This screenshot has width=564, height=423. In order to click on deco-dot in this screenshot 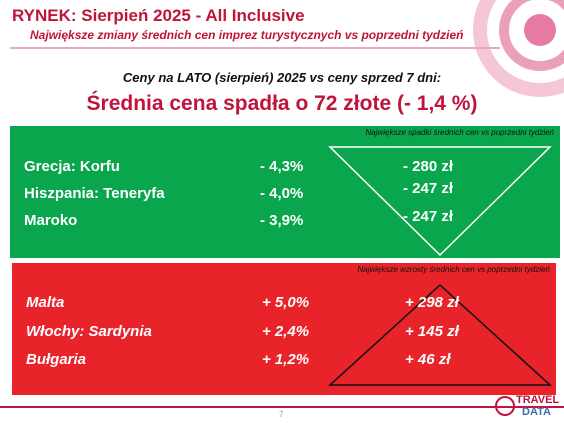, I will do `click(540, 30)`.